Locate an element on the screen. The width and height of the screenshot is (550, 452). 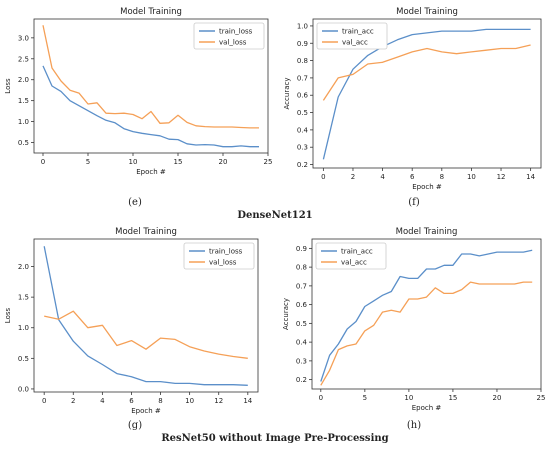
chart-1-x-tick-label: 12 is located at coordinates (501, 177).